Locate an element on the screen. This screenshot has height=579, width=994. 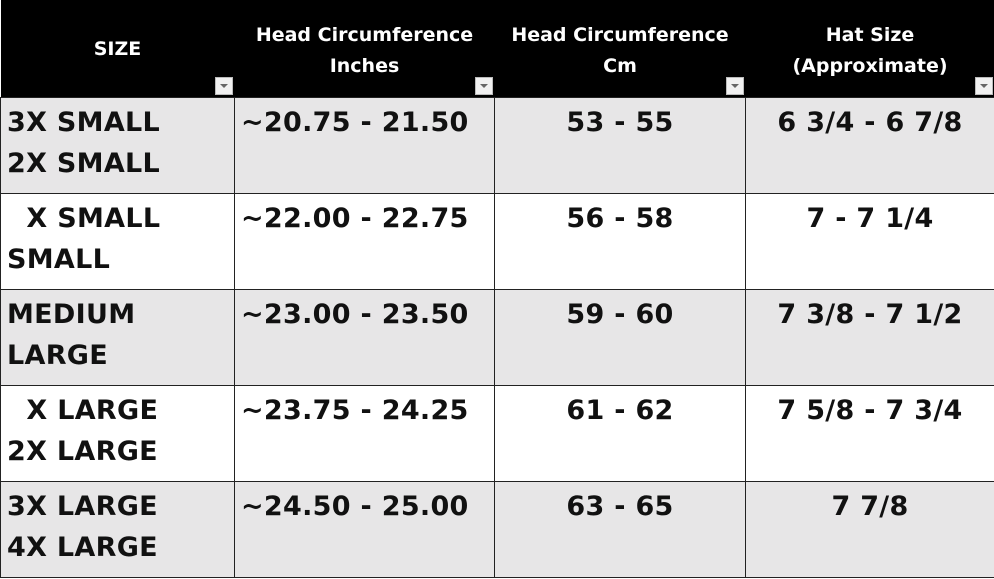
size-line: 2X LARGE is located at coordinates (82, 451).